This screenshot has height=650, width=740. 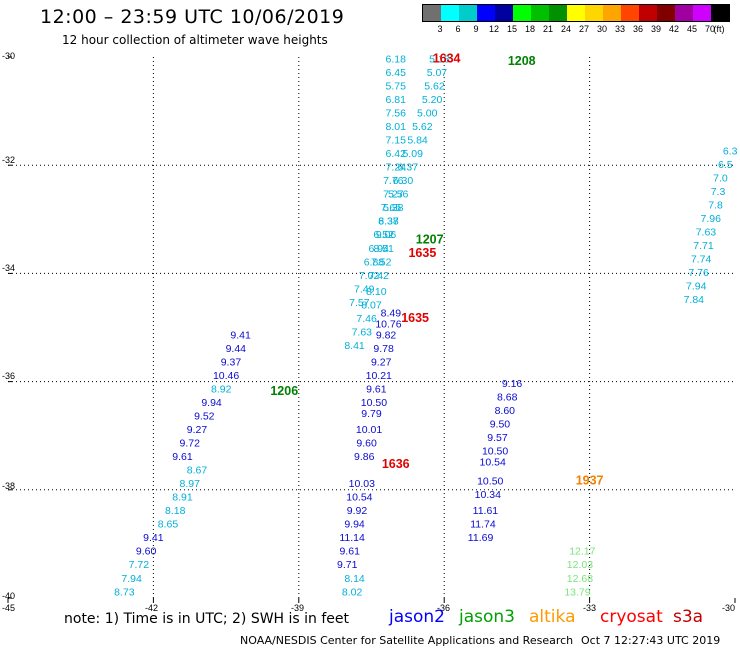 What do you see at coordinates (396, 141) in the screenshot?
I see `wave-height-value: 7.15` at bounding box center [396, 141].